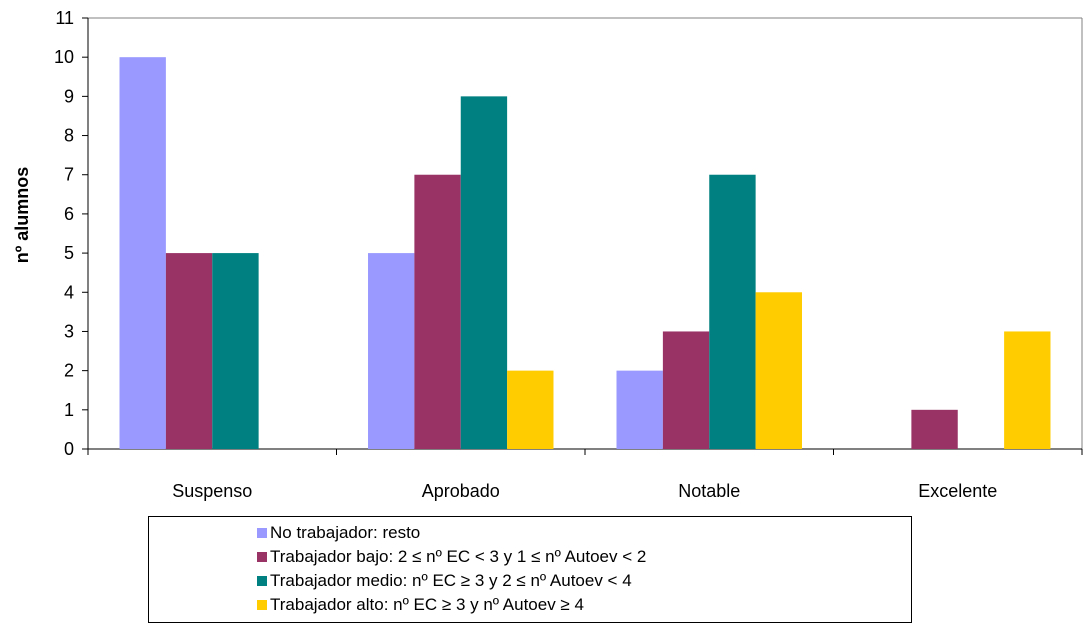  Describe the element at coordinates (585, 475) in the screenshot. I see `x-axis: Suspenso Aprobado Notable Excelente` at that location.